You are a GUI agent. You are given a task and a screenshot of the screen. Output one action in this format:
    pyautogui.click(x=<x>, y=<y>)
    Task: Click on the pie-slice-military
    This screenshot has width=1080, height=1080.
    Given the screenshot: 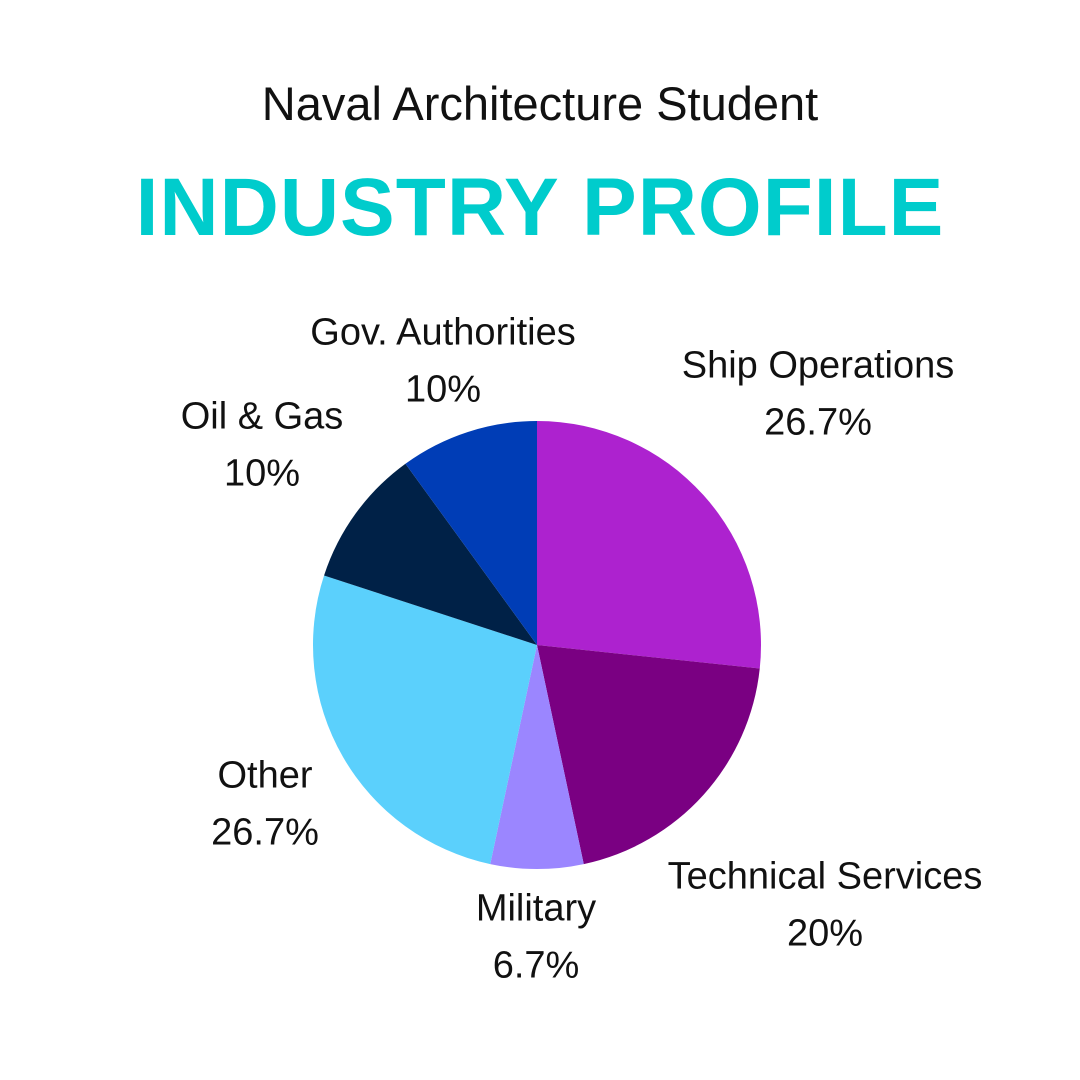 What is the action you would take?
    pyautogui.click(x=537, y=757)
    